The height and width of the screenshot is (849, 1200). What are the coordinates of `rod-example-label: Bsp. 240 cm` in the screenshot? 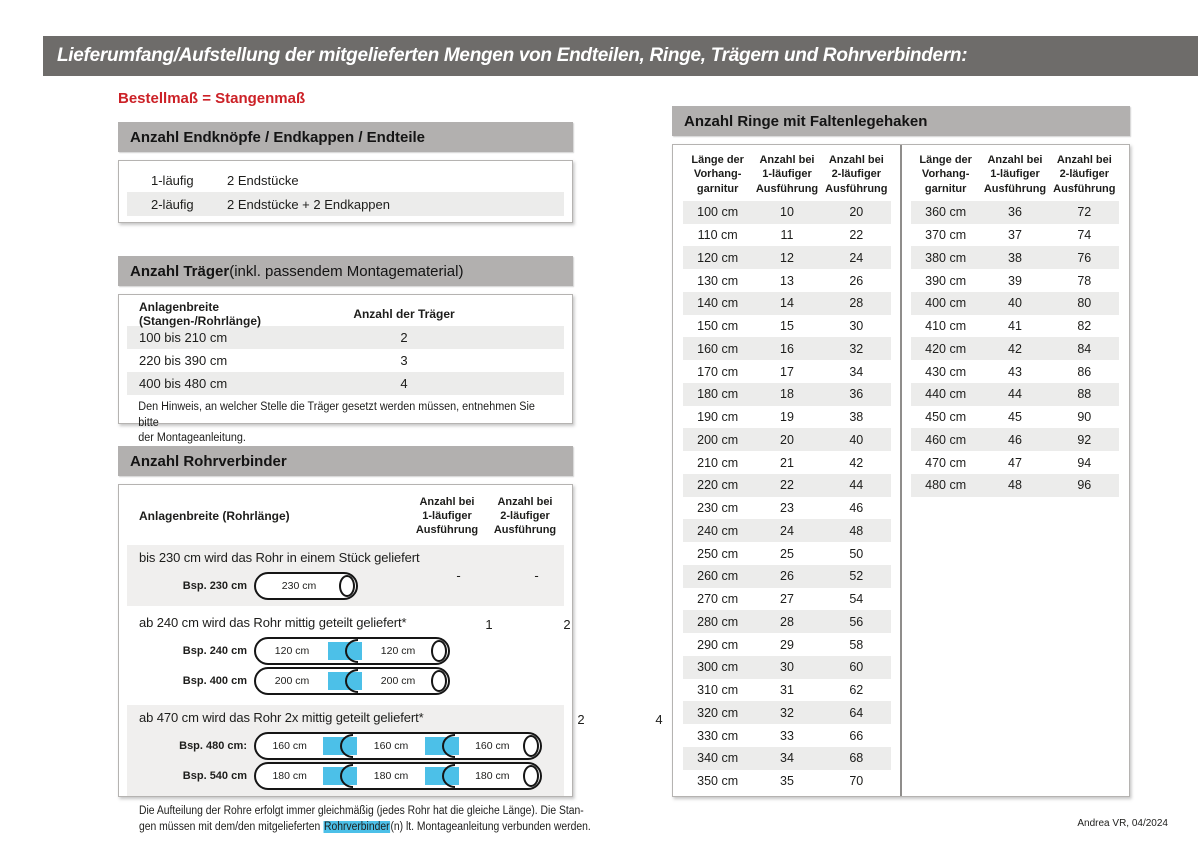 It's located at (214, 651).